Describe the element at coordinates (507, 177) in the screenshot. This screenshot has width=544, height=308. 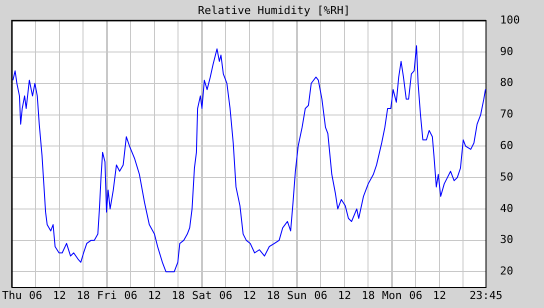
I see `y-tick-label: 50` at that location.